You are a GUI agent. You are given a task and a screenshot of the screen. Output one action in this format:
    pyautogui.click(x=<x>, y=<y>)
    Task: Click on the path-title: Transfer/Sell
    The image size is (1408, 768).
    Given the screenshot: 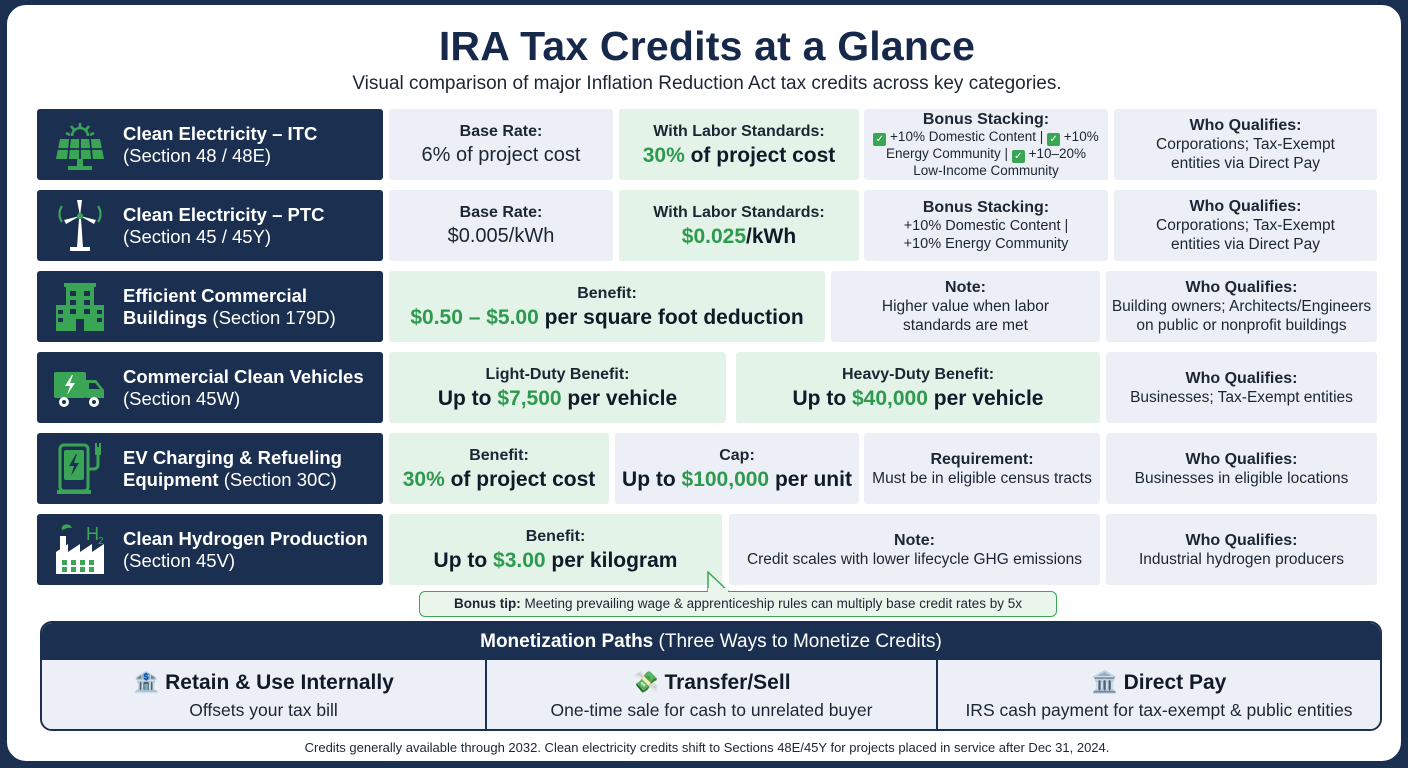 What is the action you would take?
    pyautogui.click(x=727, y=682)
    